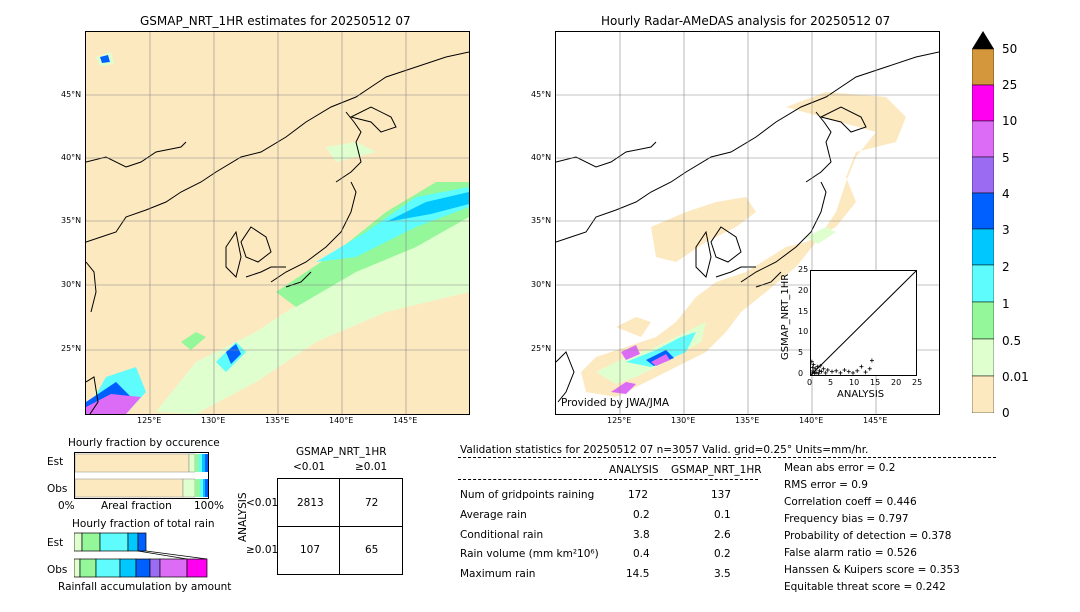 The image size is (1080, 612). I want to click on contingency-row-lt: <0.01, so click(262, 503).